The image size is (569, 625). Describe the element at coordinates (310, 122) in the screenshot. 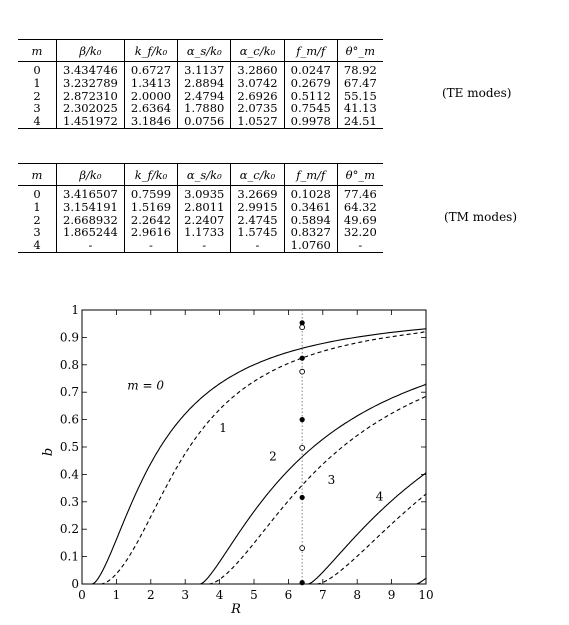

I see `table-cell: 0.9978` at that location.